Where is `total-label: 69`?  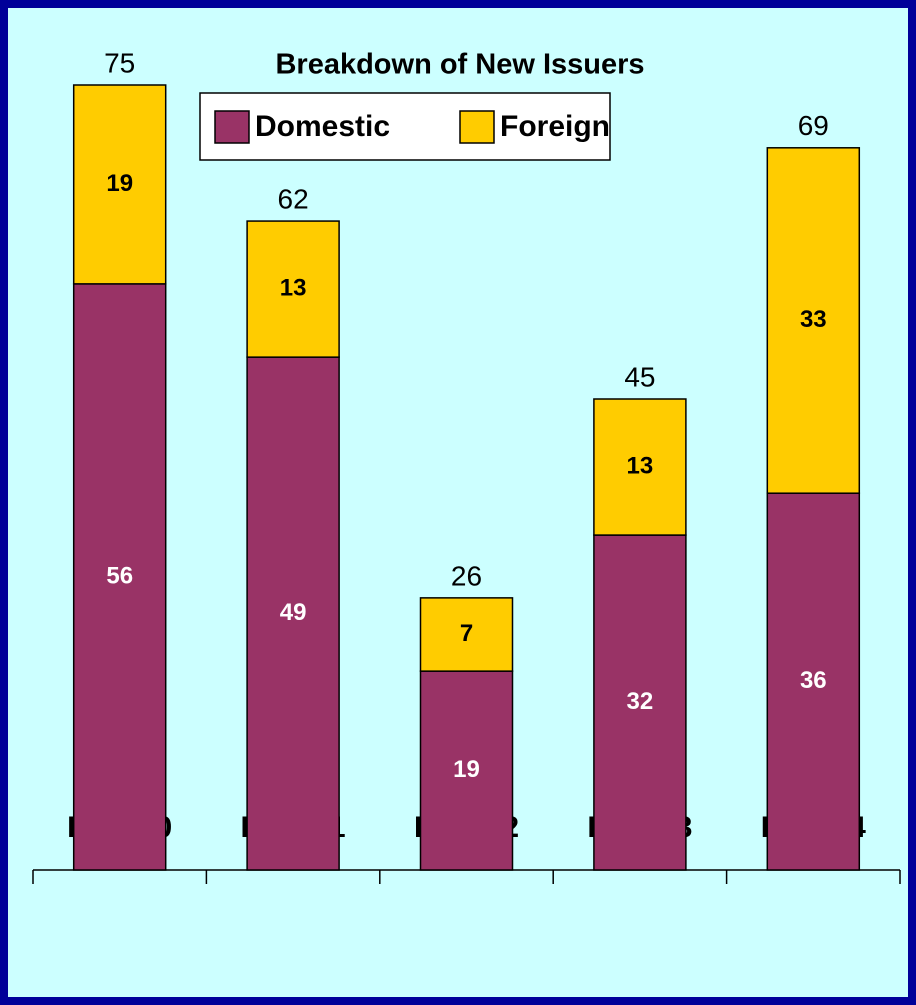
total-label: 69 is located at coordinates (813, 125).